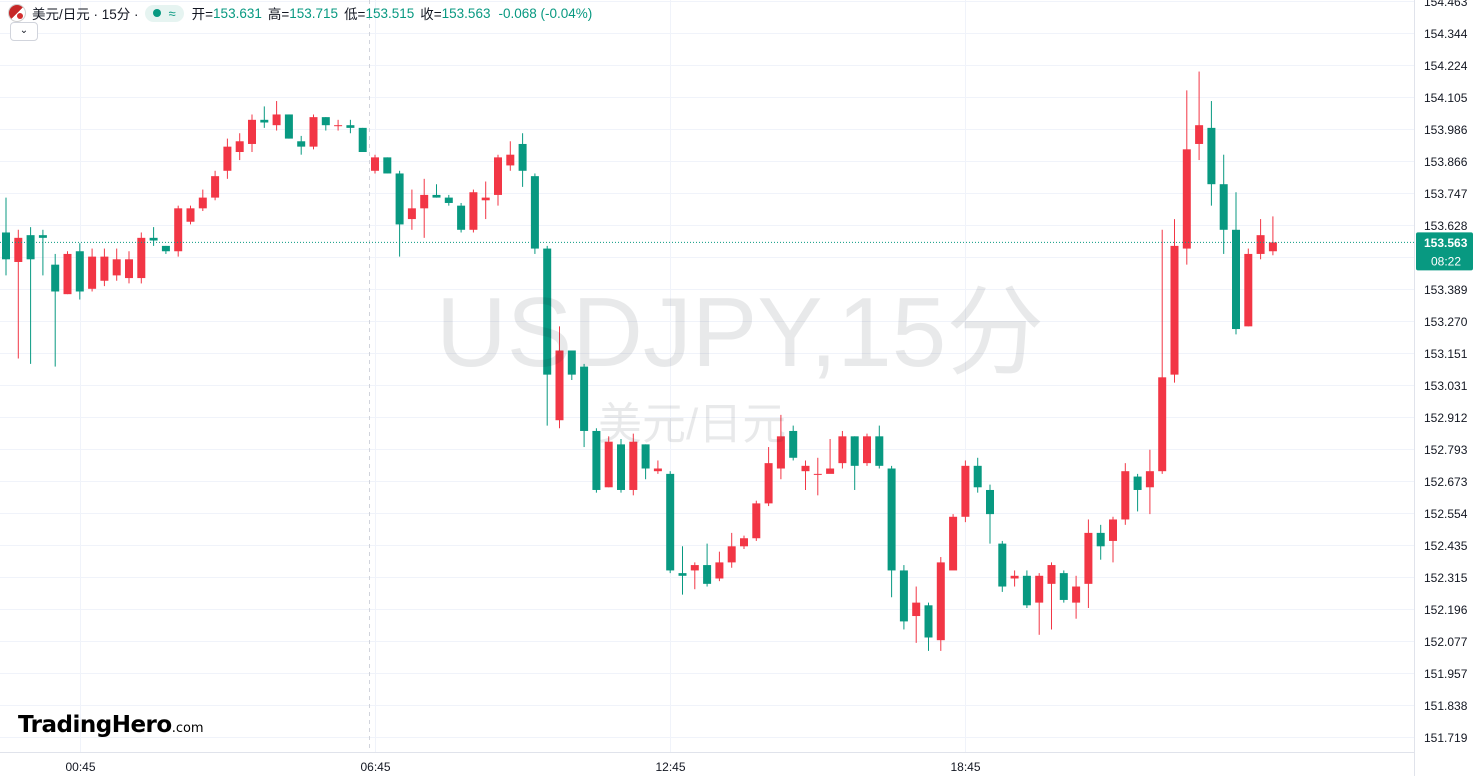 This screenshot has height=776, width=1474. Describe the element at coordinates (1446, 738) in the screenshot. I see `price-tick-label: 151.719` at that location.